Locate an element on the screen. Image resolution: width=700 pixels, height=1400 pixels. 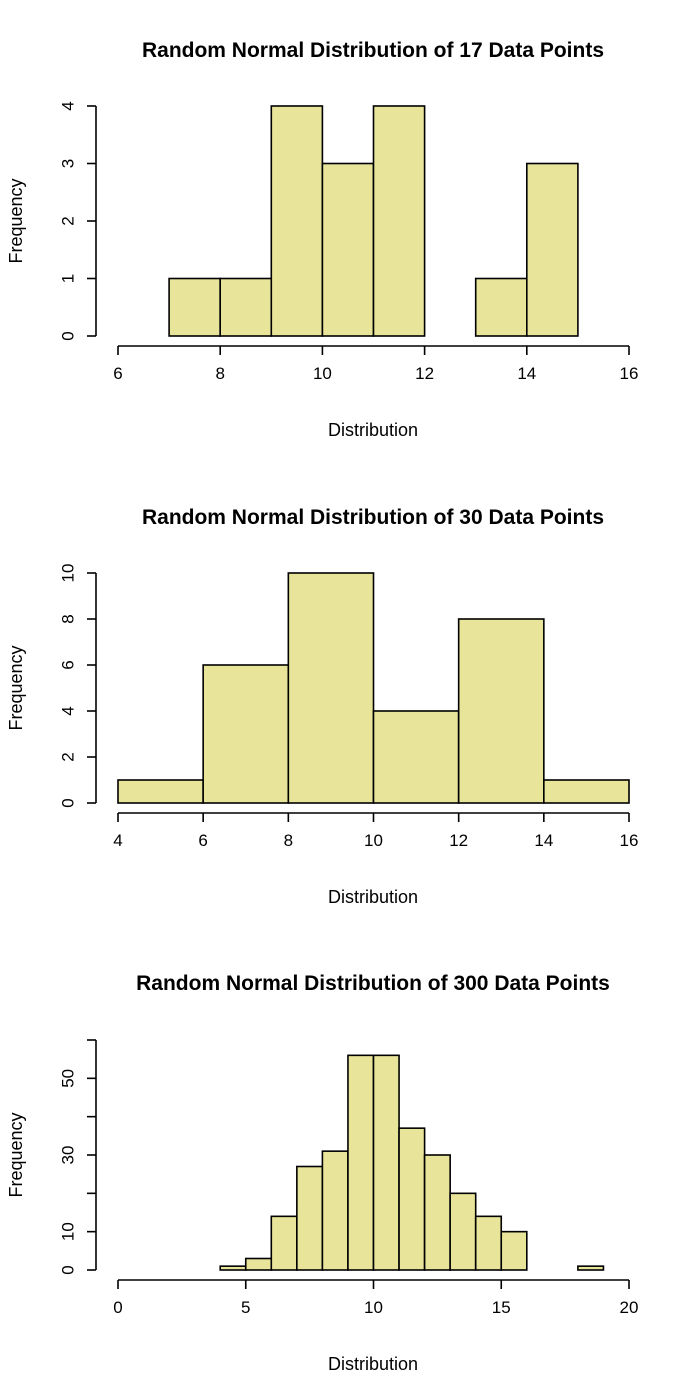
panel-3-x-tick-label-3: 15 is located at coordinates (501, 1307).